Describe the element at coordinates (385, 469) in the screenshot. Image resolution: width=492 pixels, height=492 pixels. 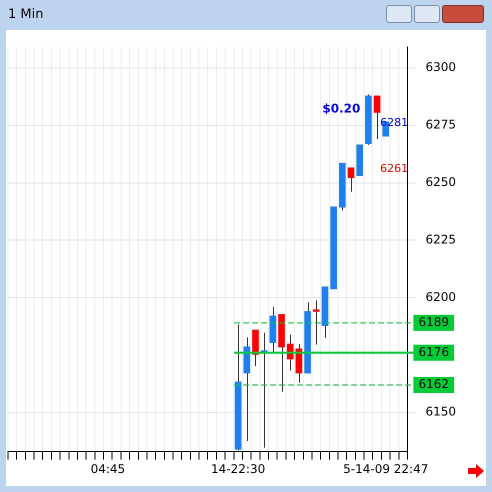
I see `x-tick-label: 5-14-09 22:47` at that location.